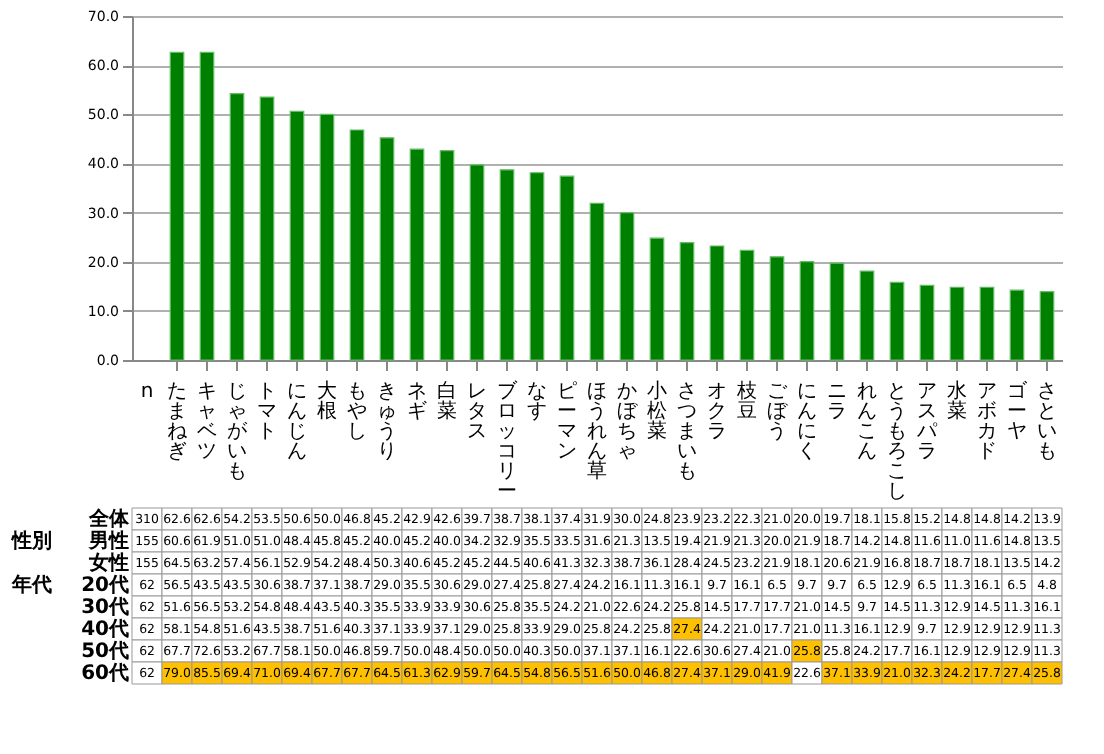 The width and height of the screenshot is (1104, 754). Describe the element at coordinates (105, 629) in the screenshot. I see `y-tick-label: 40代` at that location.